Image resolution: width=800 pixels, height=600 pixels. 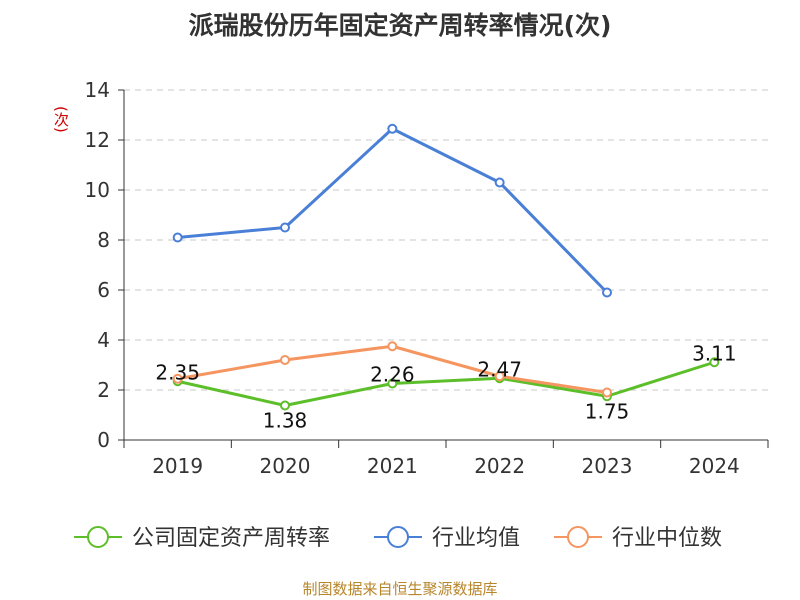 I want to click on y-tick-label: 0, so click(x=103, y=440).